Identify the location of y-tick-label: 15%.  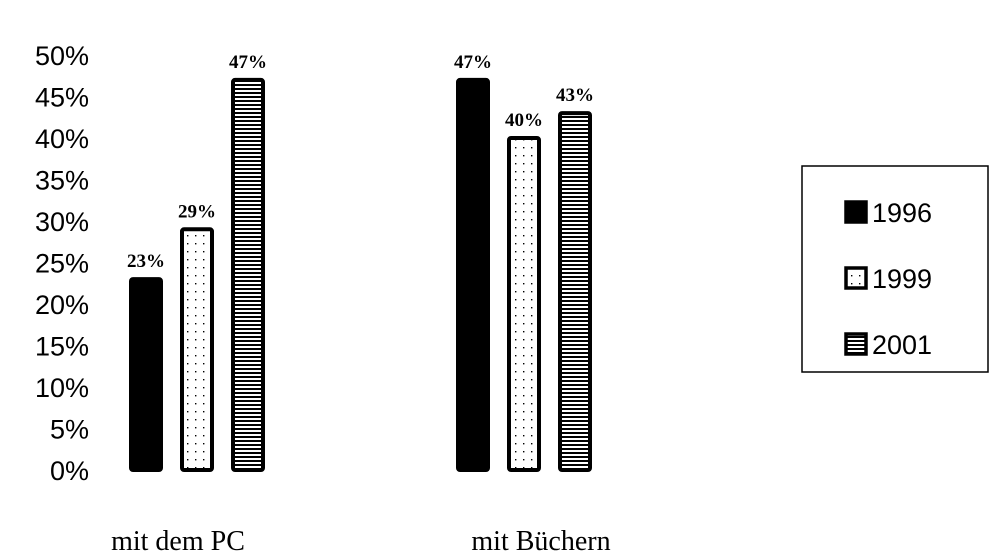
(62, 347).